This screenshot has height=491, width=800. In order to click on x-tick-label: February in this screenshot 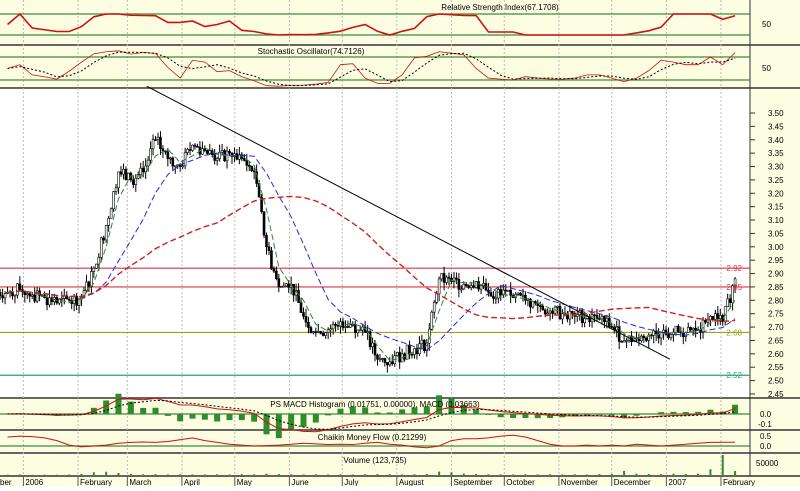, I will do `click(96, 482)`.